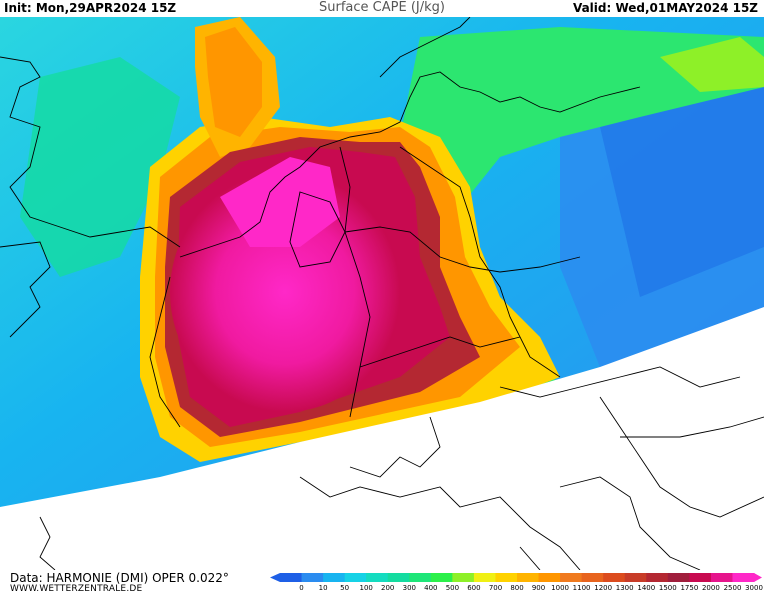  Describe the element at coordinates (431, 588) in the screenshot. I see `legend-tick-label: 400` at that location.